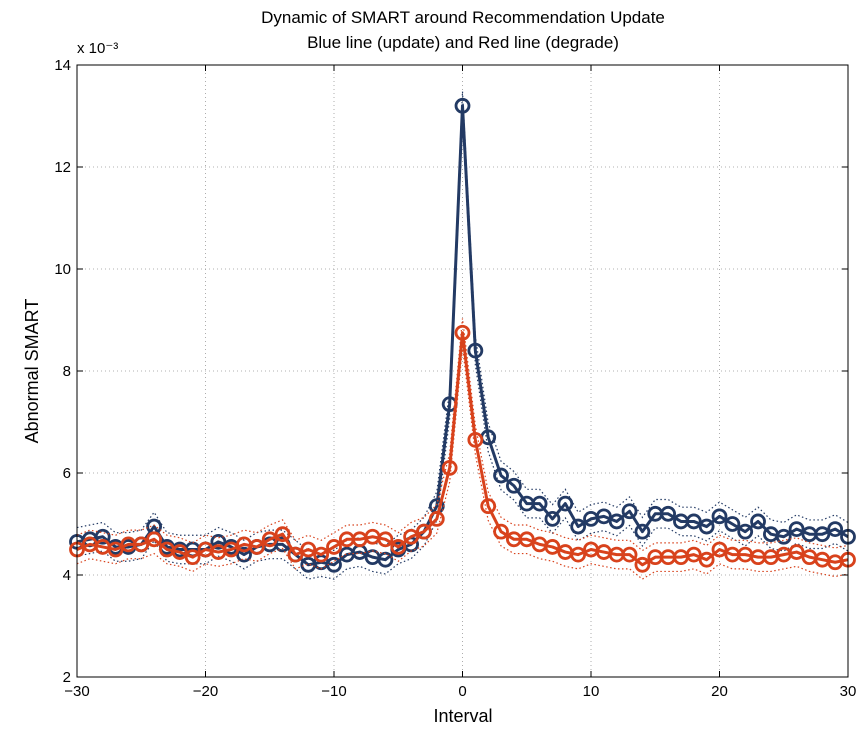 This screenshot has height=729, width=865. Describe the element at coordinates (462, 716) in the screenshot. I see `x-axis-label: Interval` at that location.